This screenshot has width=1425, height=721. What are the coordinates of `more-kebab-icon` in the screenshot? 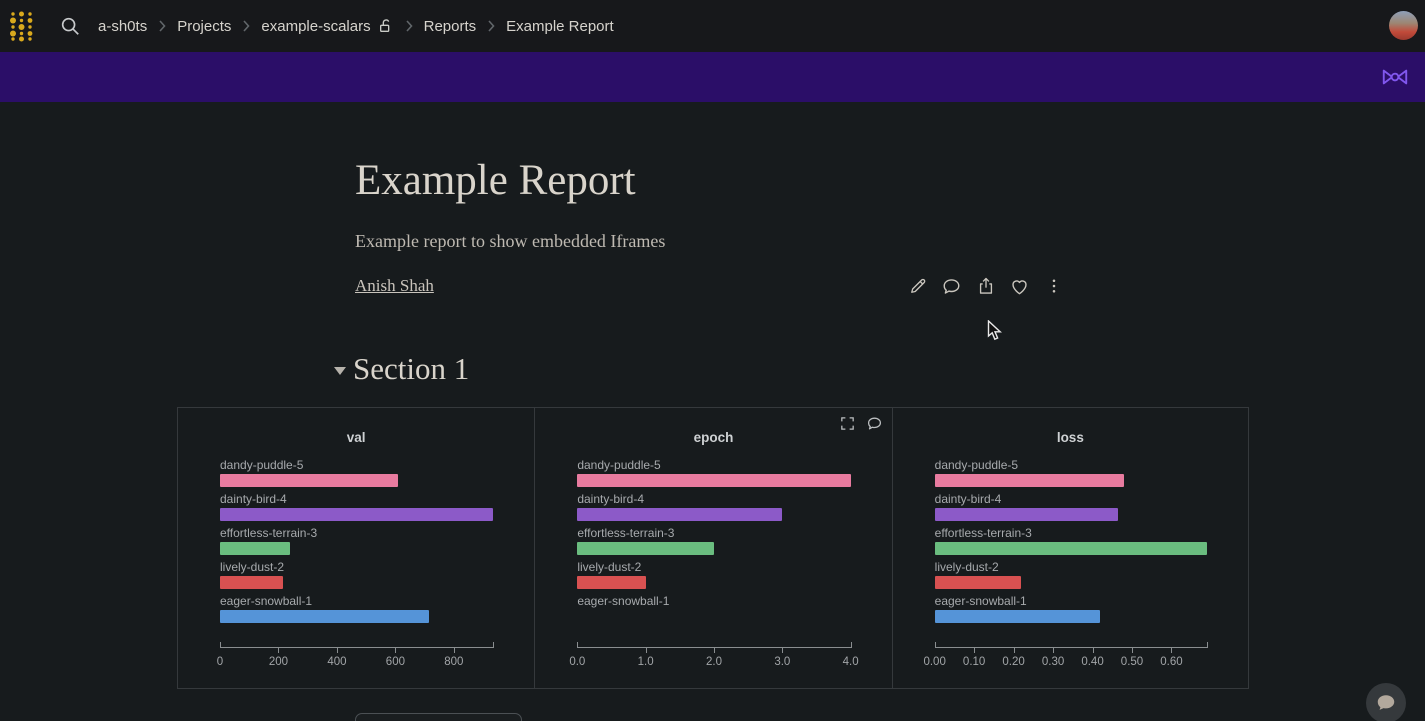 It's located at (1053, 286).